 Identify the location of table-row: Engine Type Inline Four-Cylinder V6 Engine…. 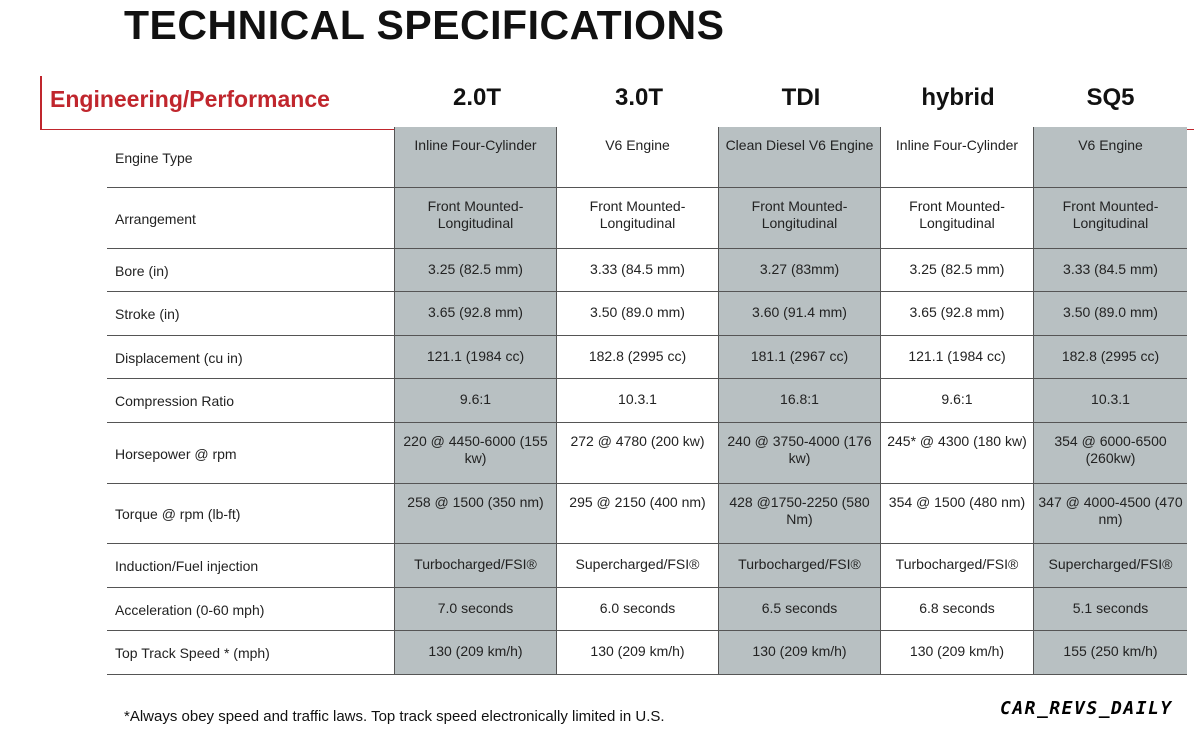
(647, 157).